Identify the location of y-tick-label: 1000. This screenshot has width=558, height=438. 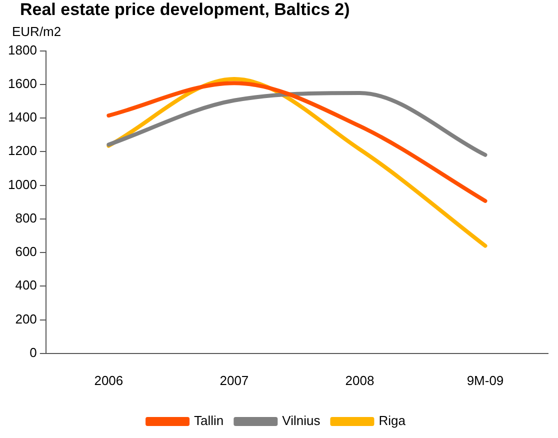
(22, 184).